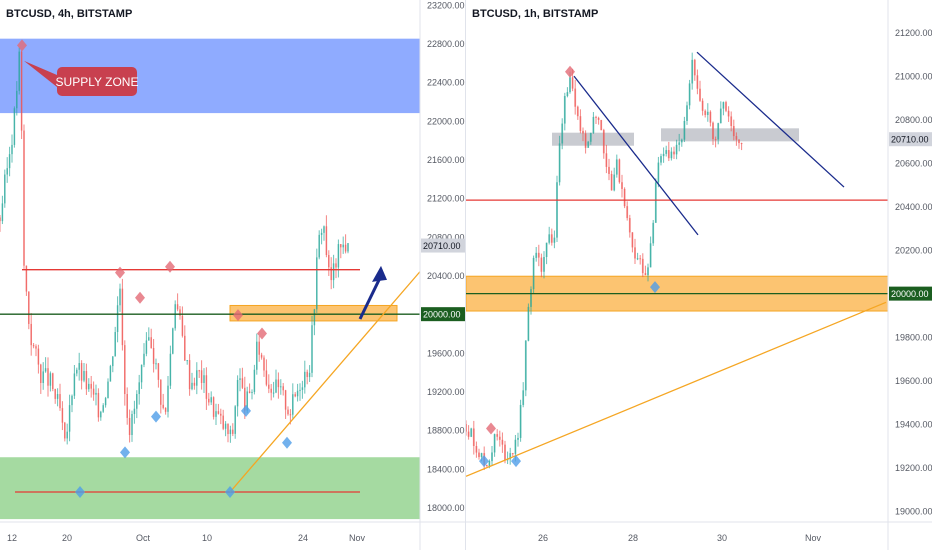 This screenshot has height=555, width=932. What do you see at coordinates (379, 273) in the screenshot?
I see `arrow-head` at bounding box center [379, 273].